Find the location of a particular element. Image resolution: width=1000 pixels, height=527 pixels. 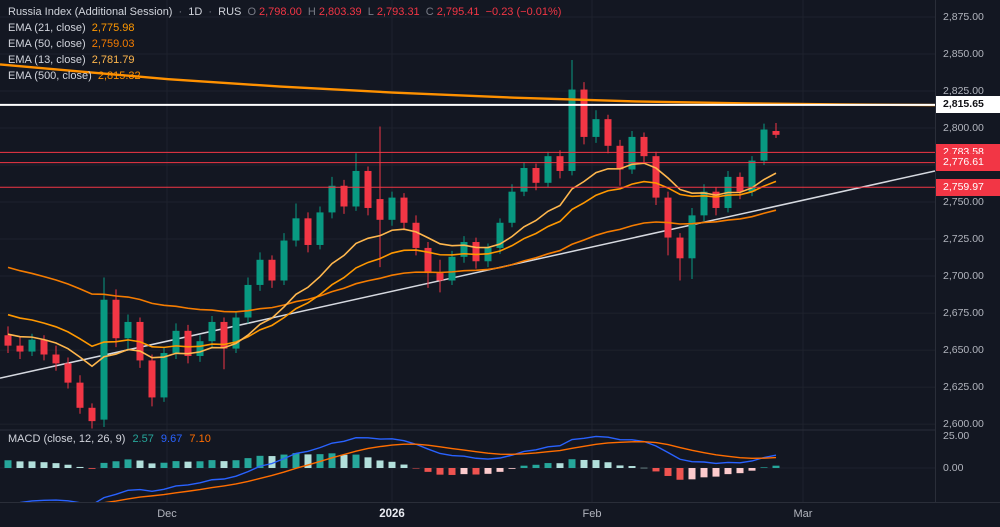

price-tick: 2,600.00 is located at coordinates (963, 424).